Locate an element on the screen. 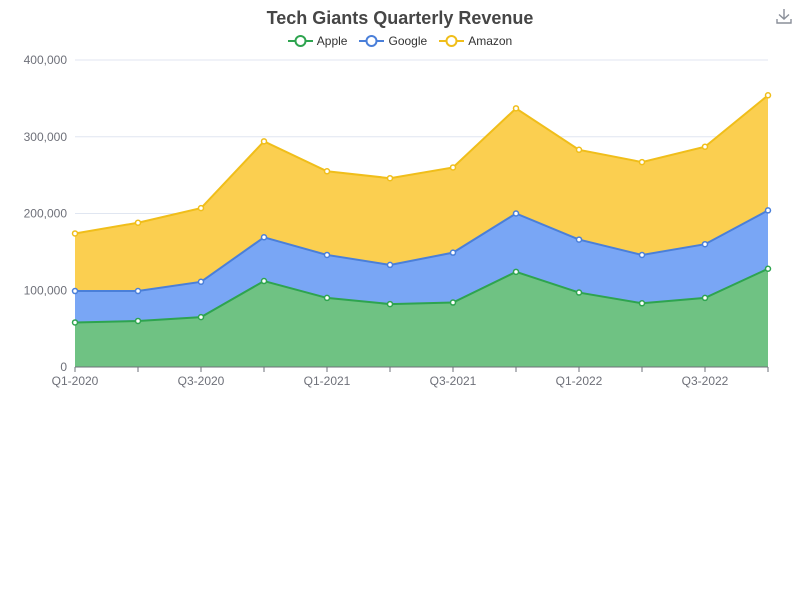  y-tick-label: 0 is located at coordinates (63, 367).